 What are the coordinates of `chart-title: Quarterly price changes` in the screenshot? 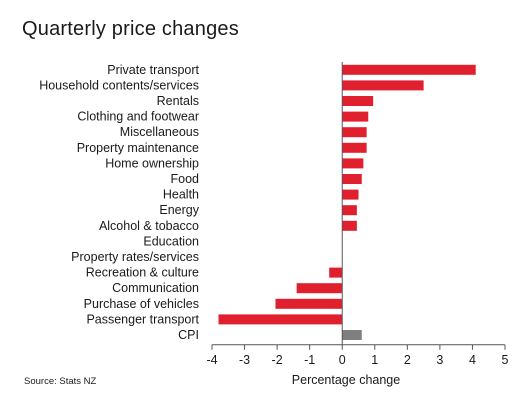 It's located at (130, 29).